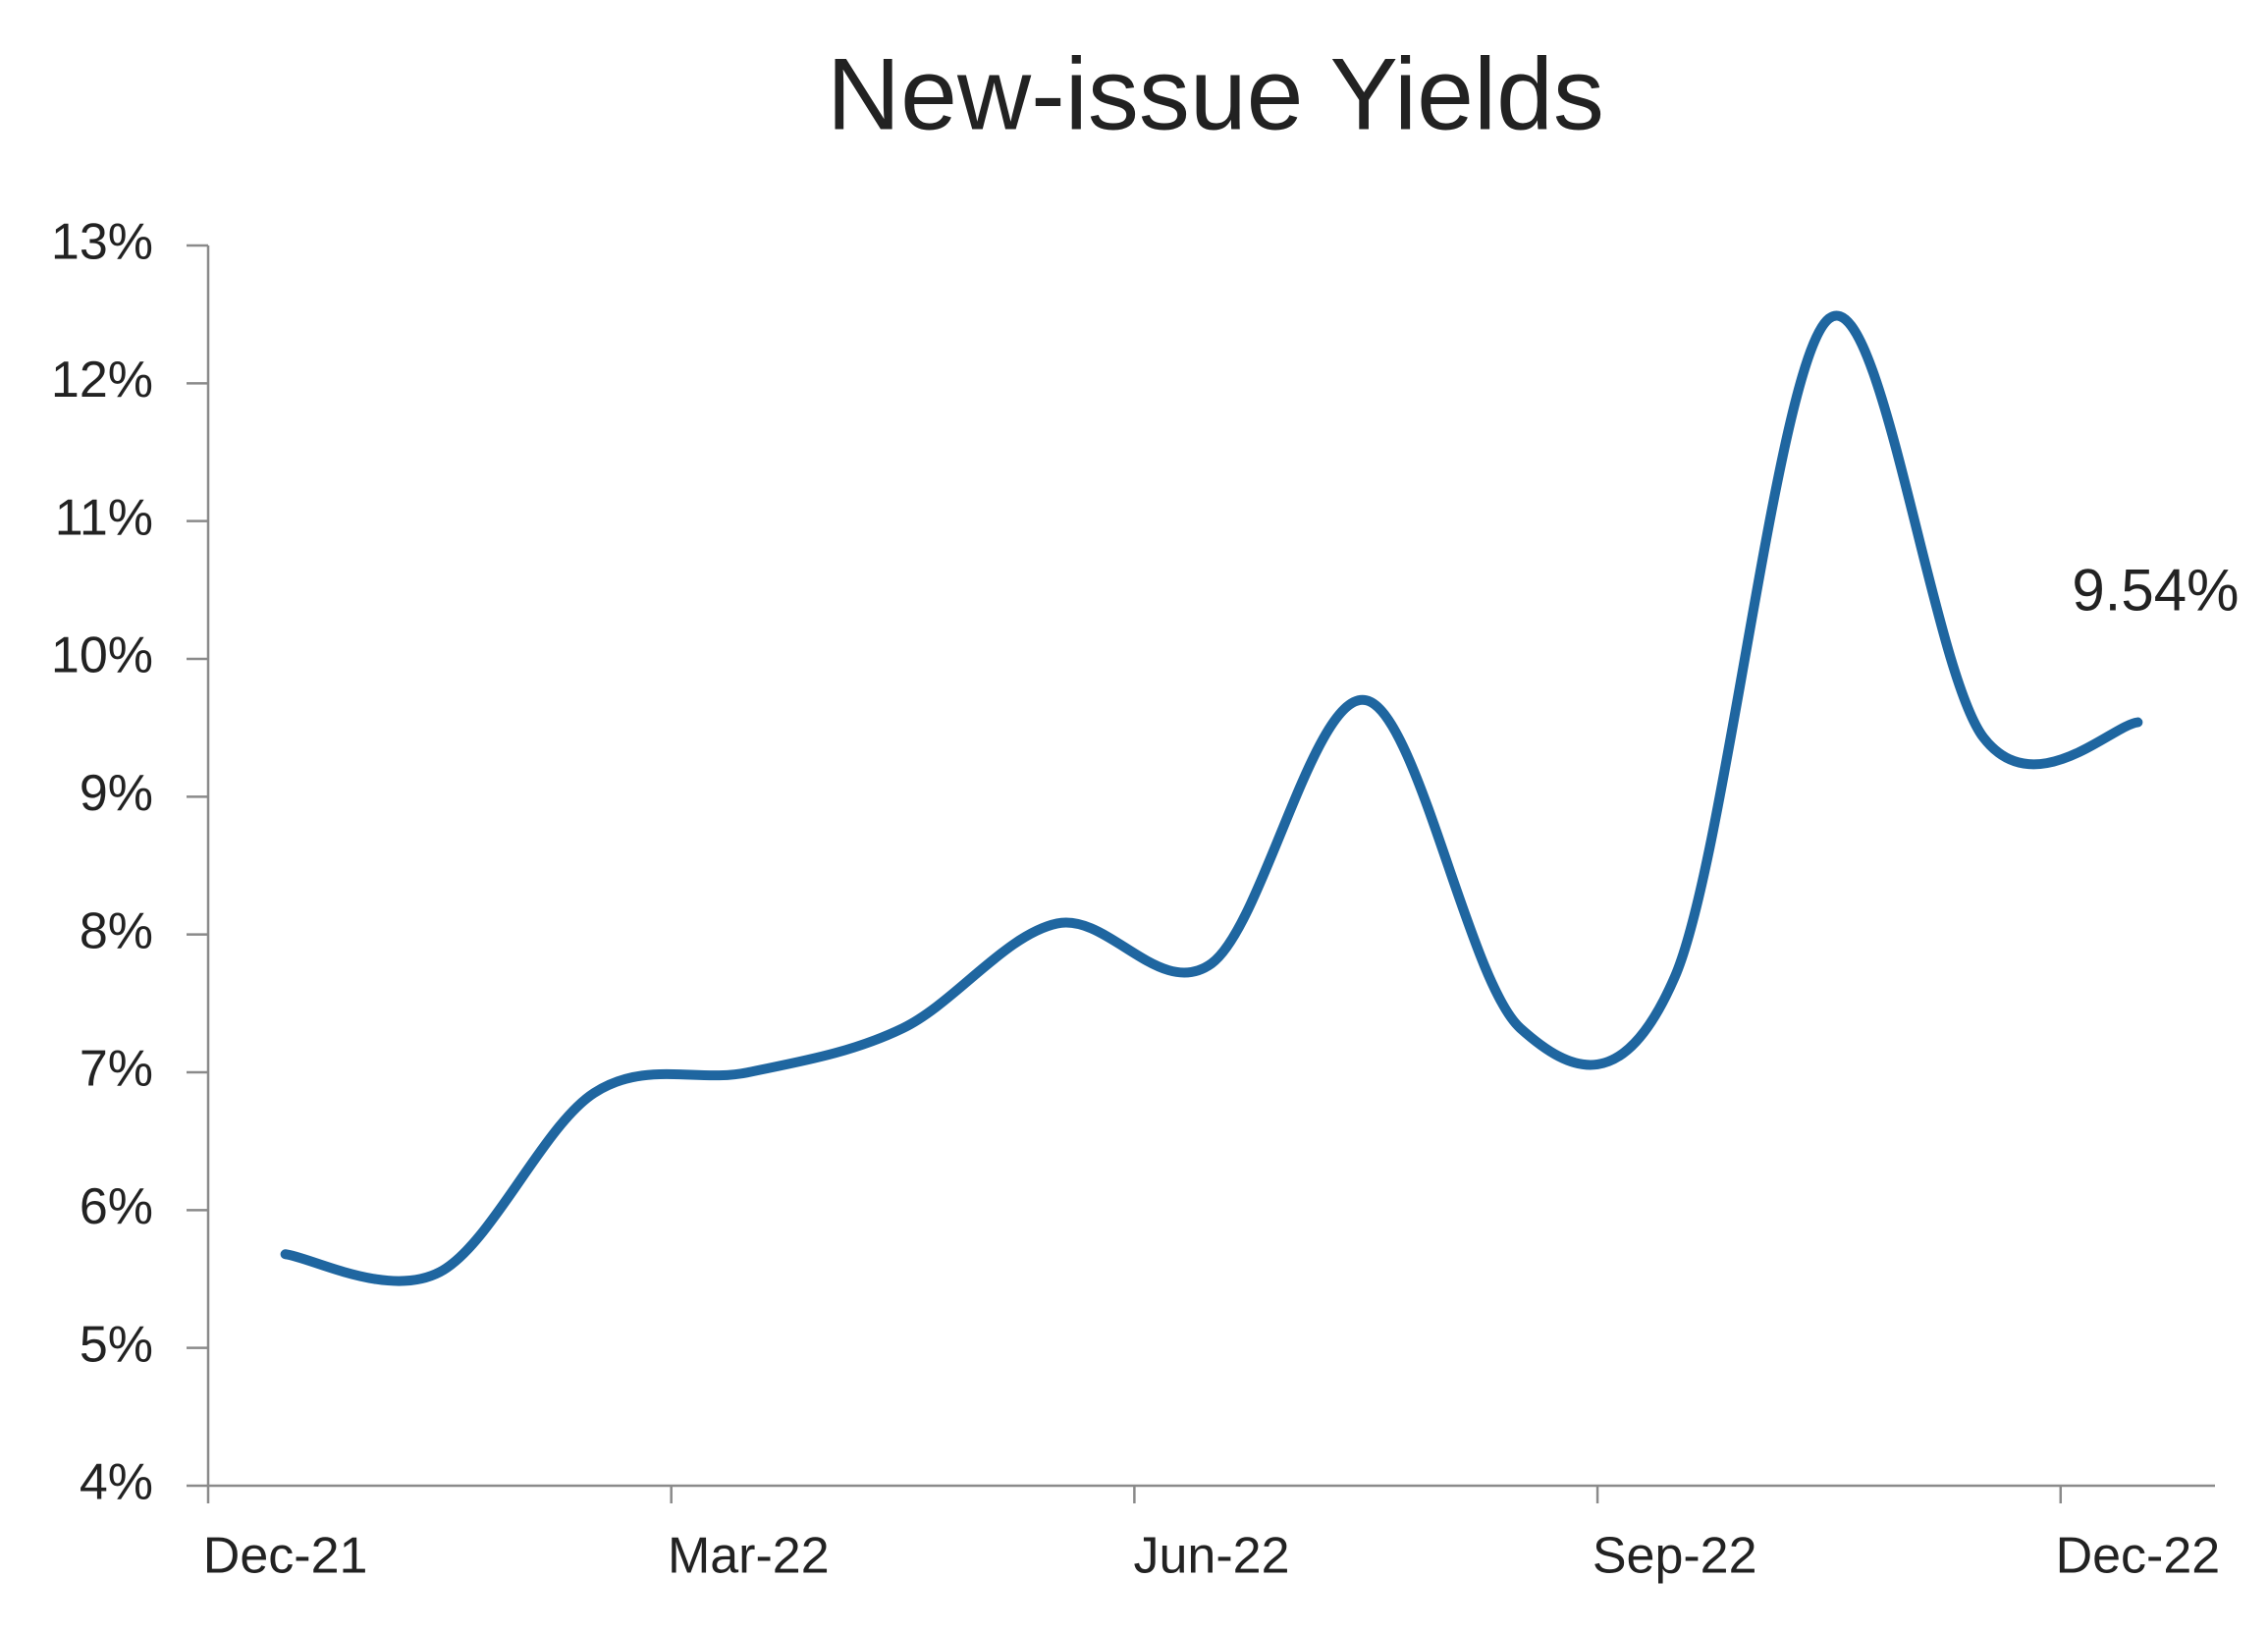  I want to click on y-tick-label: 8%, so click(117, 930).